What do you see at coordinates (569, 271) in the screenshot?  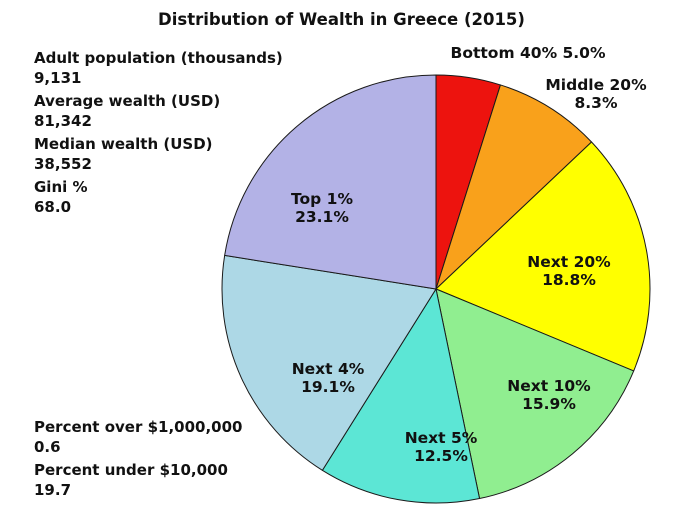 I see `slice-label-next-20-: Next 20% 18.8%` at bounding box center [569, 271].